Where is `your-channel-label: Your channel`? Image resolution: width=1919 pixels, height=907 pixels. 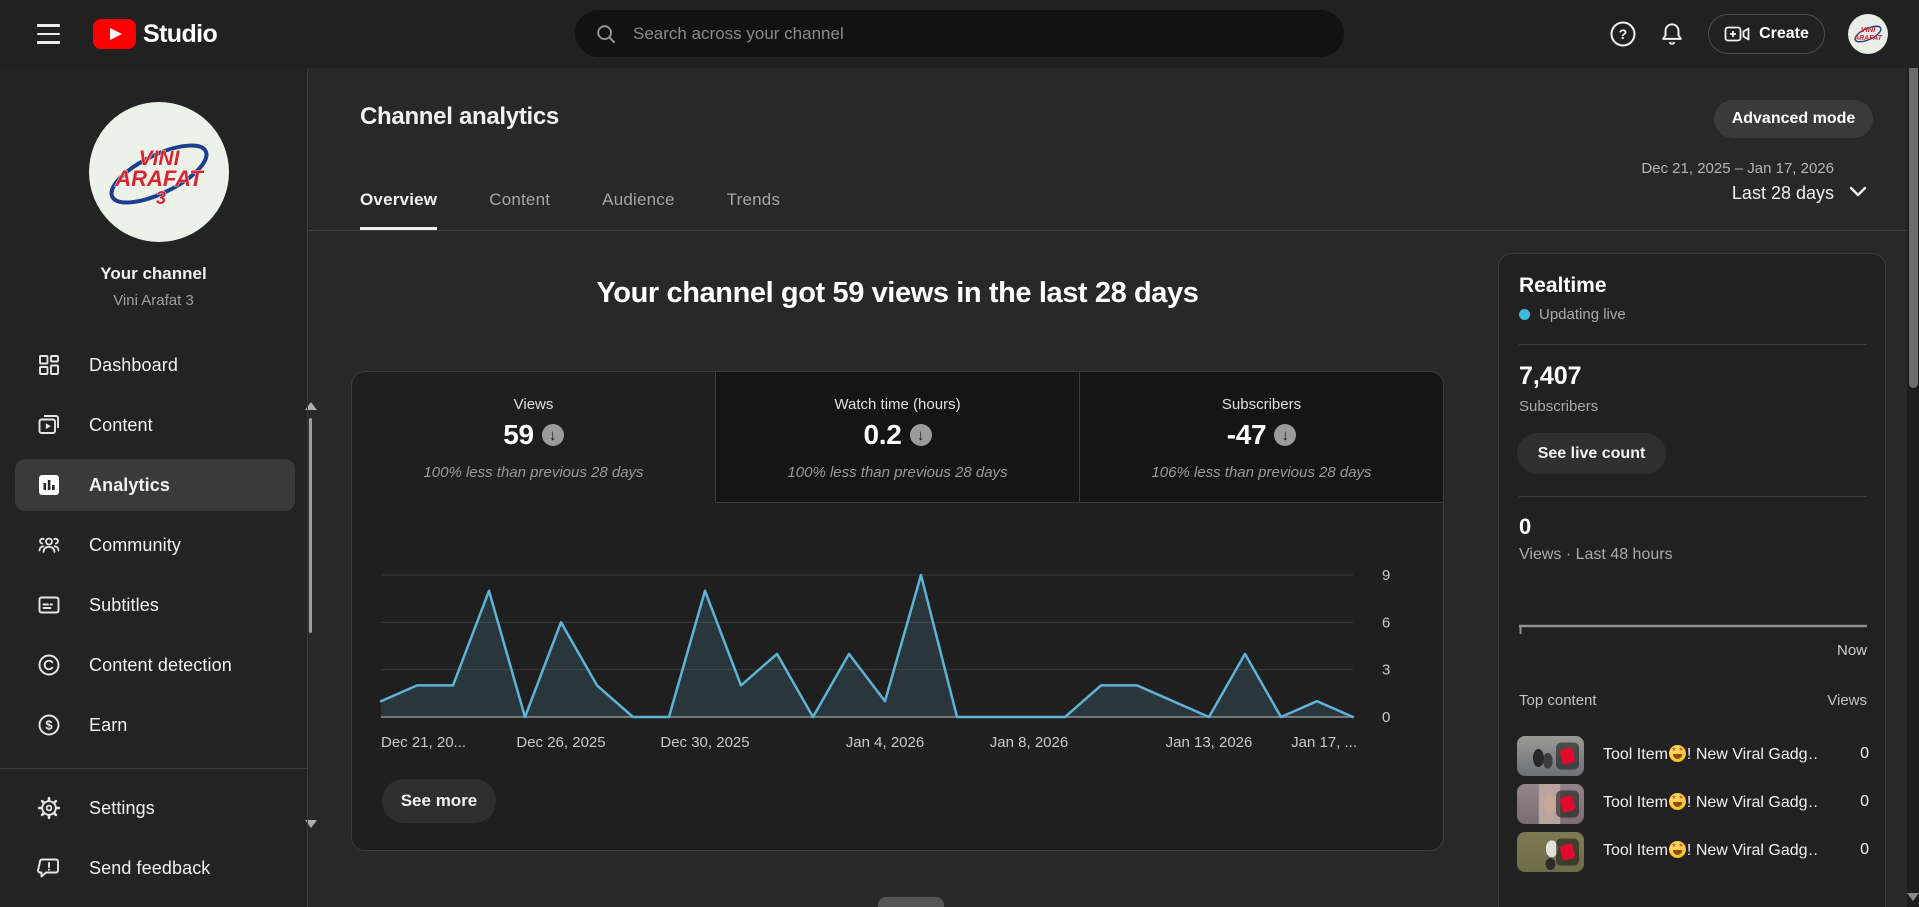
your-channel-label: Your channel is located at coordinates (153, 273).